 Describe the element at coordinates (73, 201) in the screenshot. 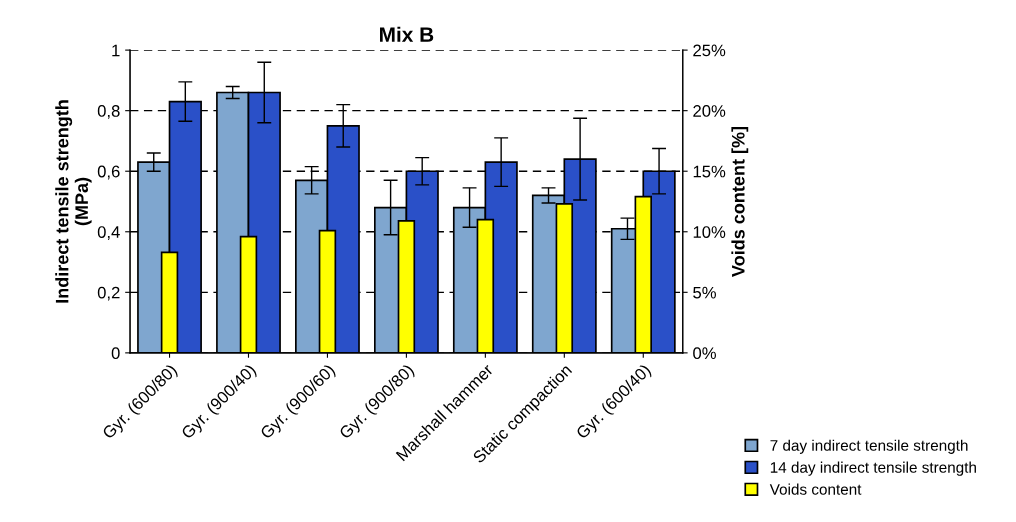

I see `y-axis-title: Indirect tensile strength (MPa)` at that location.